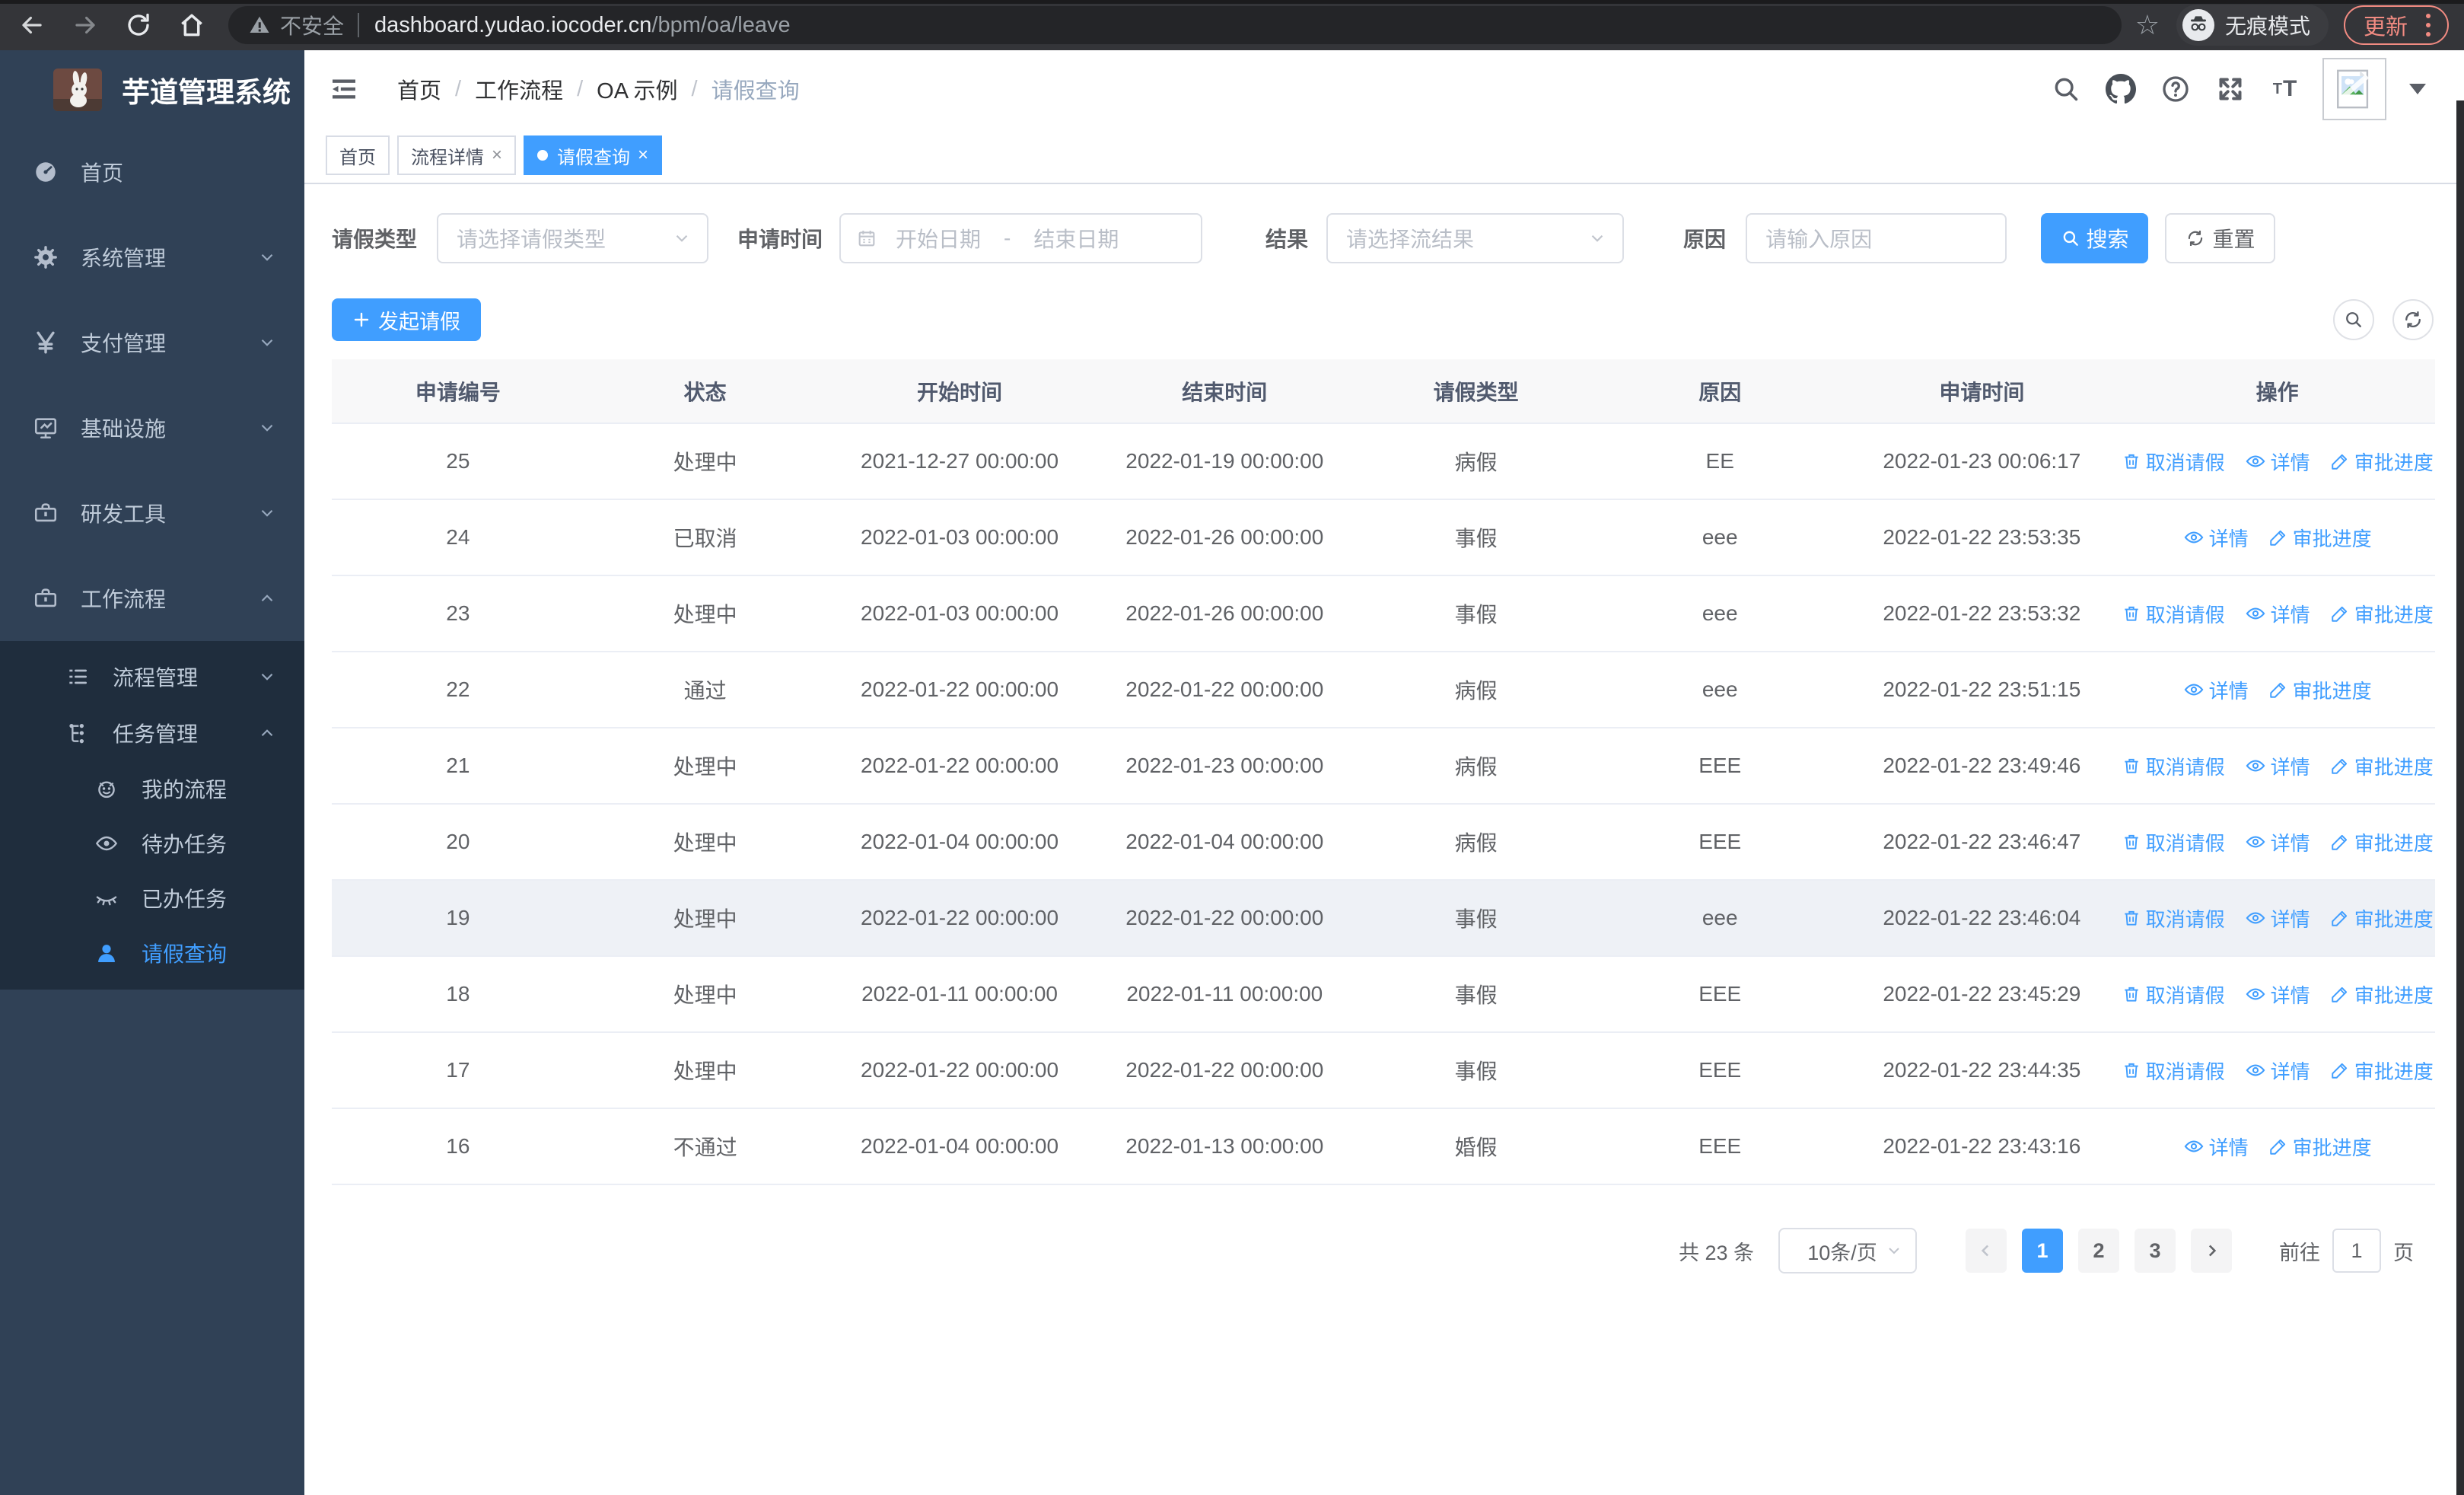  I want to click on sidebar-item-workflow: 工作流程, so click(152, 599).